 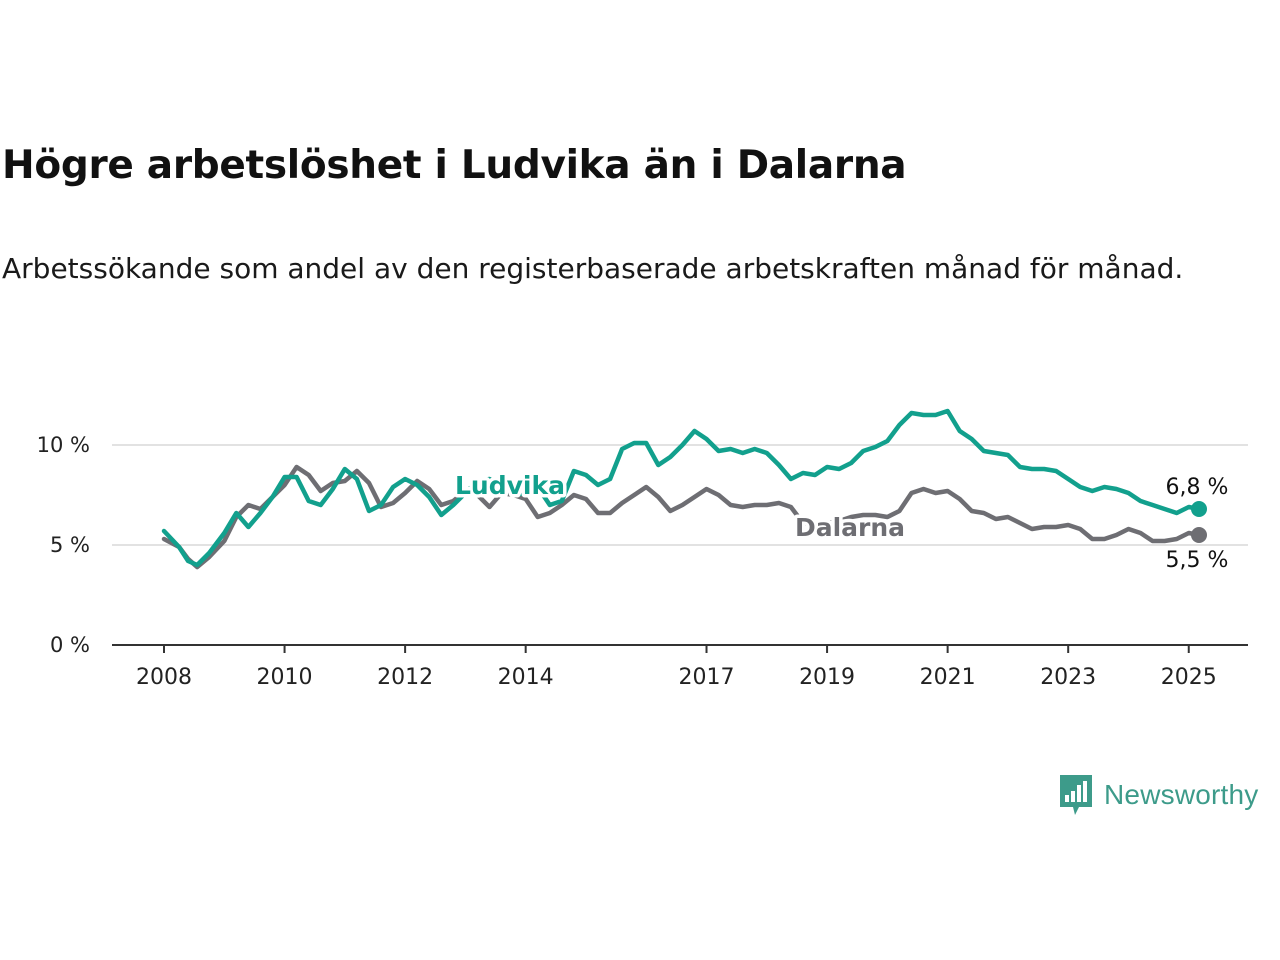 What do you see at coordinates (1199, 535) in the screenshot?
I see `dalarna-end-point` at bounding box center [1199, 535].